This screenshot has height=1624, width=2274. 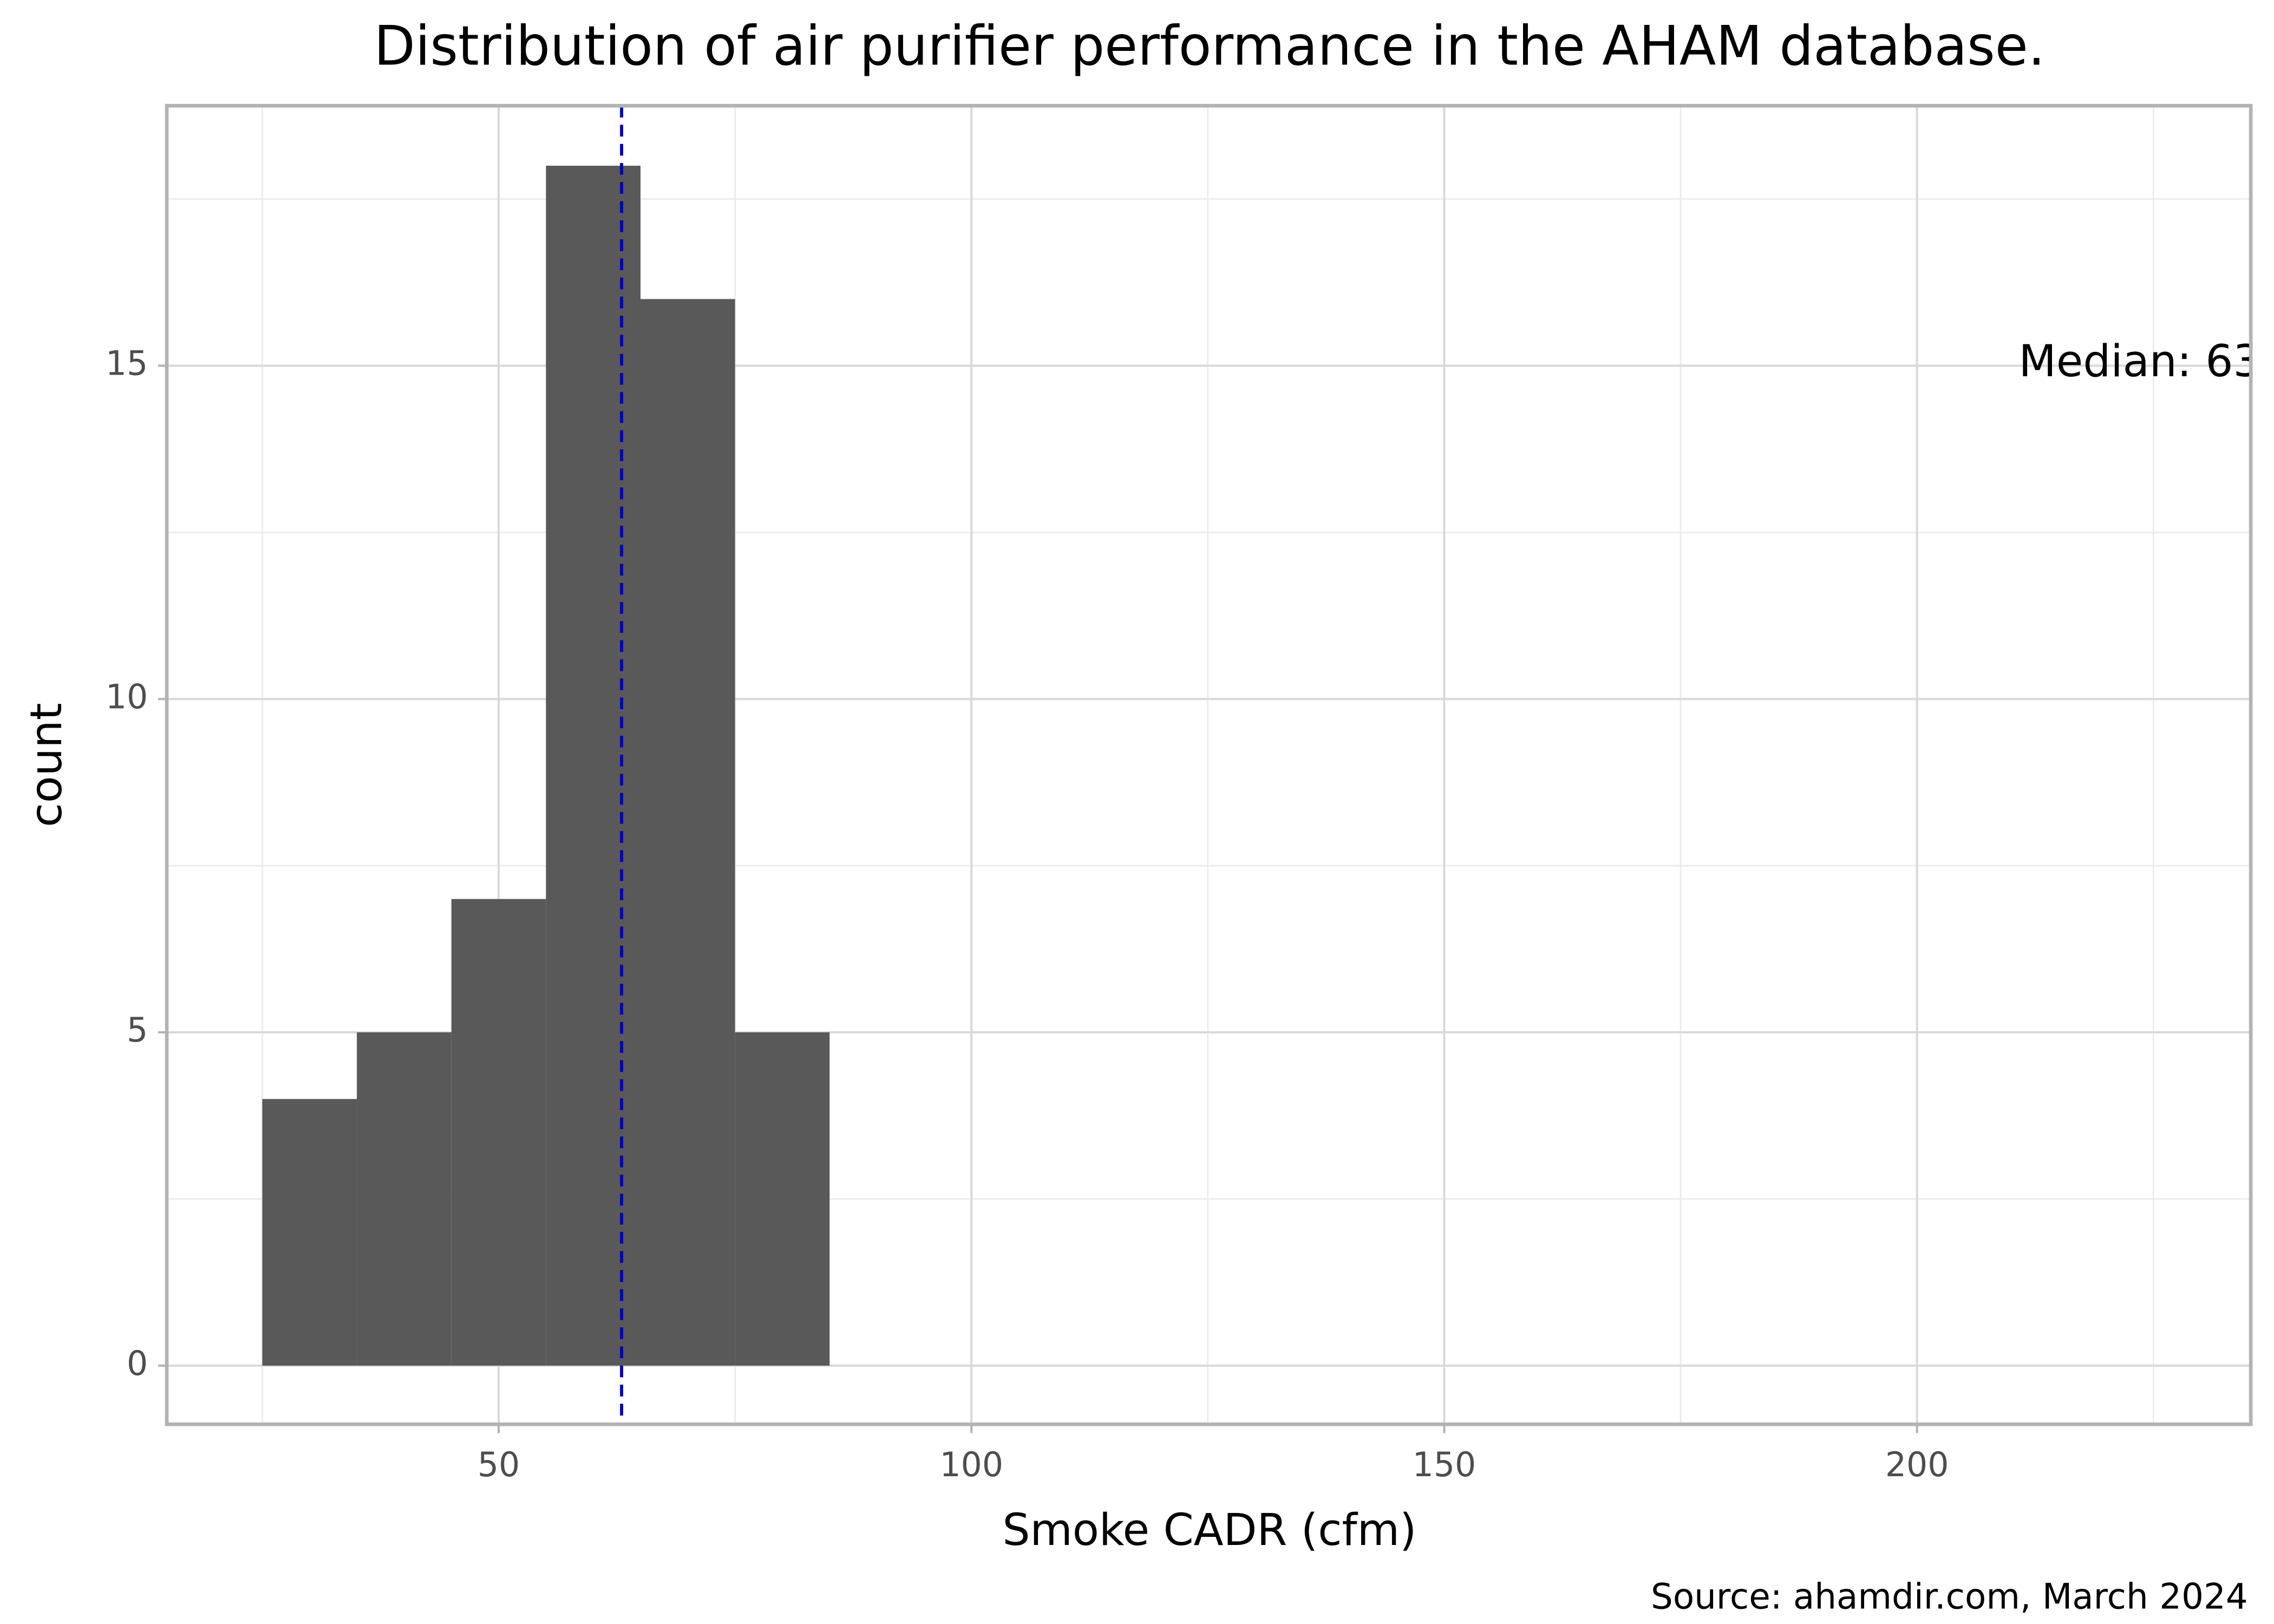 What do you see at coordinates (46, 765) in the screenshot?
I see `y-axis-label: count` at bounding box center [46, 765].